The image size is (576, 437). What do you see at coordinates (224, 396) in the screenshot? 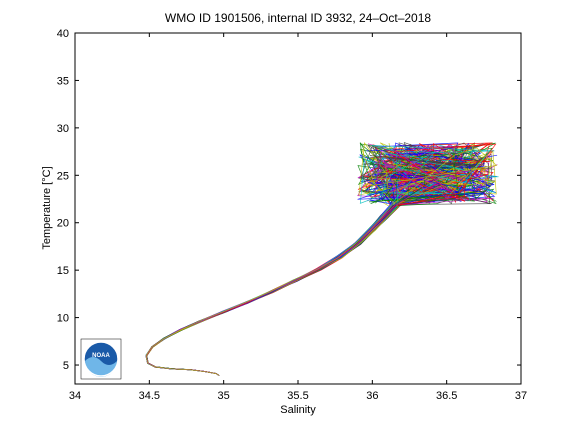
I see `x-tick-label: 35` at bounding box center [224, 396].